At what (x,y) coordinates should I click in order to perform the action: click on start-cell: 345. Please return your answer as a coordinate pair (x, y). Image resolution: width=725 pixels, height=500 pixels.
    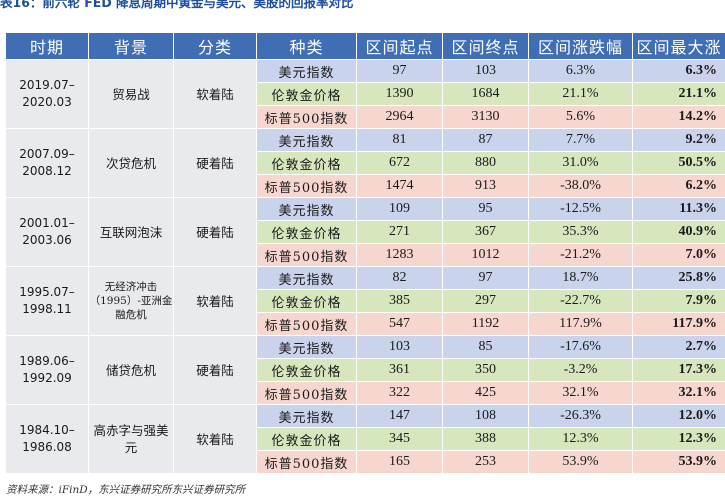
    Looking at the image, I should click on (399, 439).